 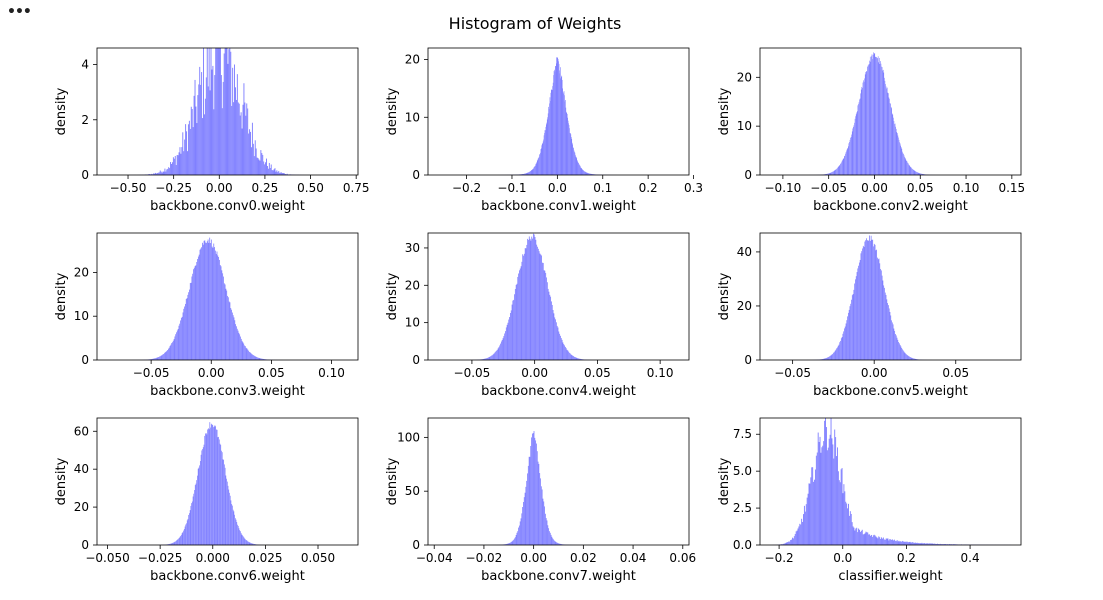 I want to click on plot-frame, so click(x=558, y=111).